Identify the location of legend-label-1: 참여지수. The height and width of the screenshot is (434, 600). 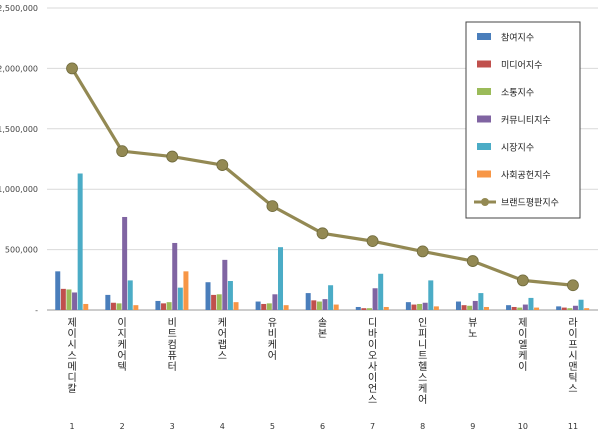
(517, 38).